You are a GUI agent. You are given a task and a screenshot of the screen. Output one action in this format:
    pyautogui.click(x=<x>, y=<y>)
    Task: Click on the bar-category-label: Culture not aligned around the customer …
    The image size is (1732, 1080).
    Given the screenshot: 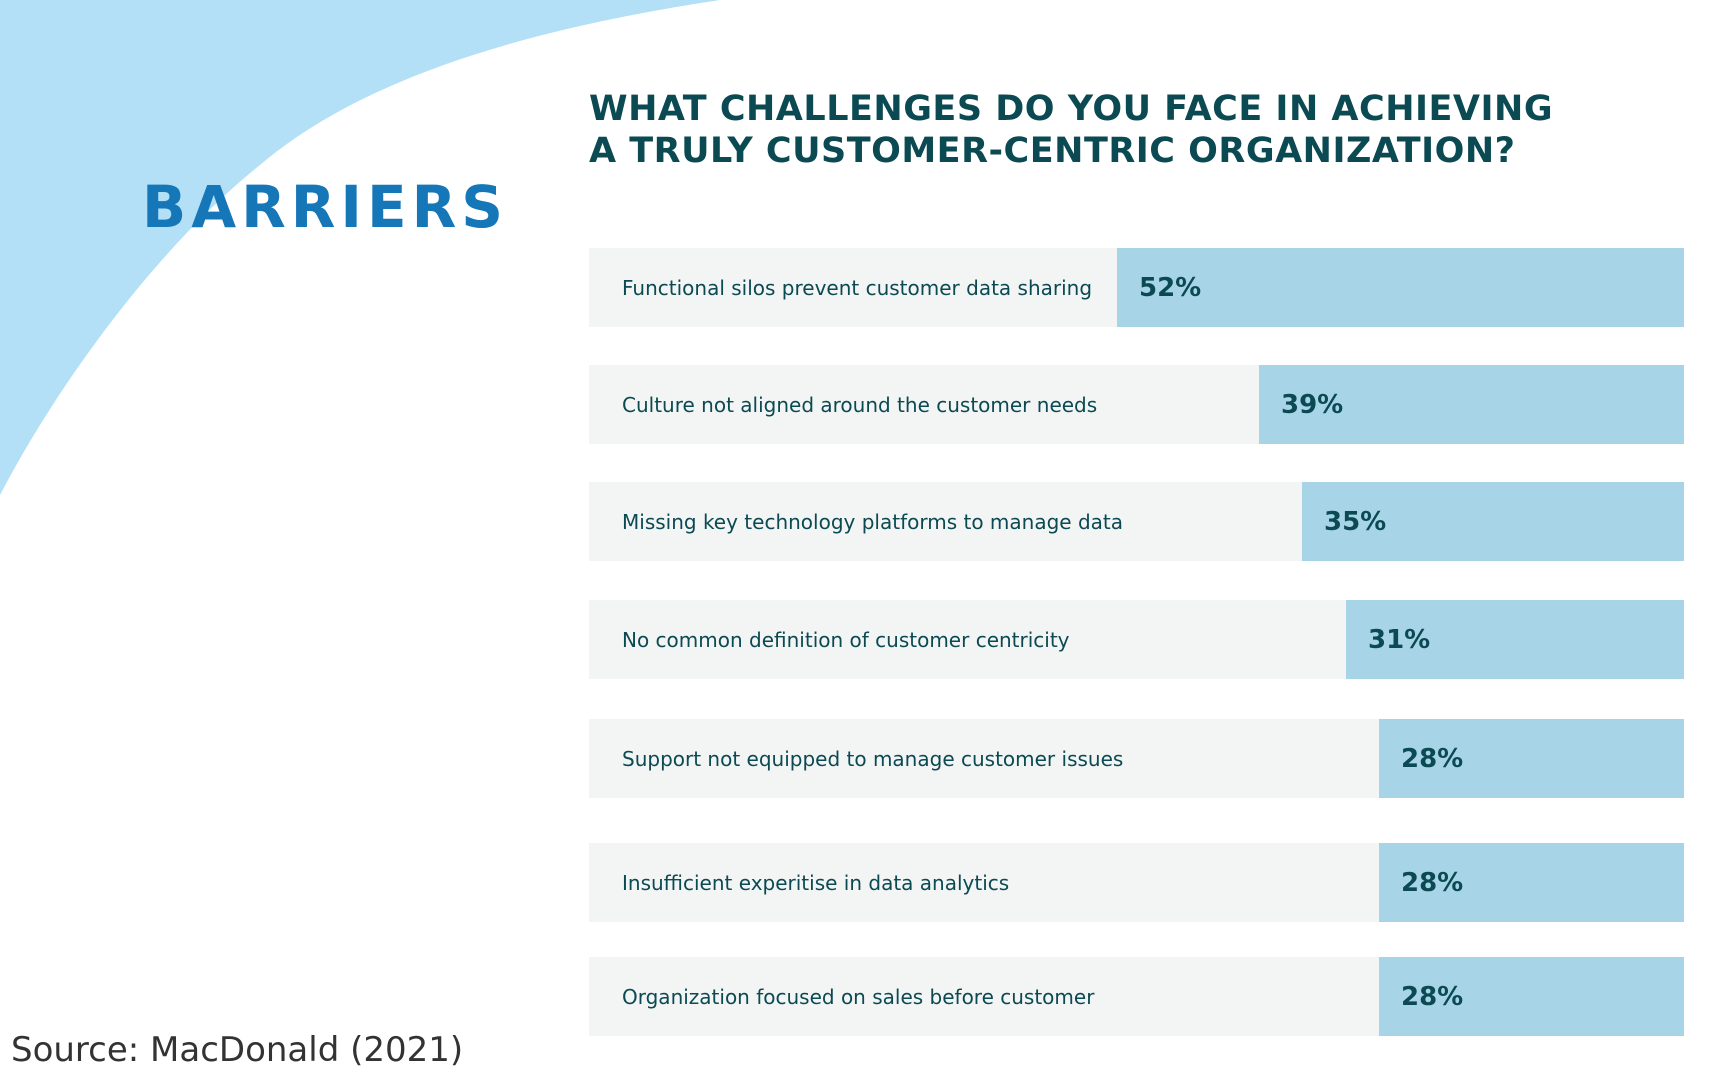 What is the action you would take?
    pyautogui.click(x=860, y=404)
    